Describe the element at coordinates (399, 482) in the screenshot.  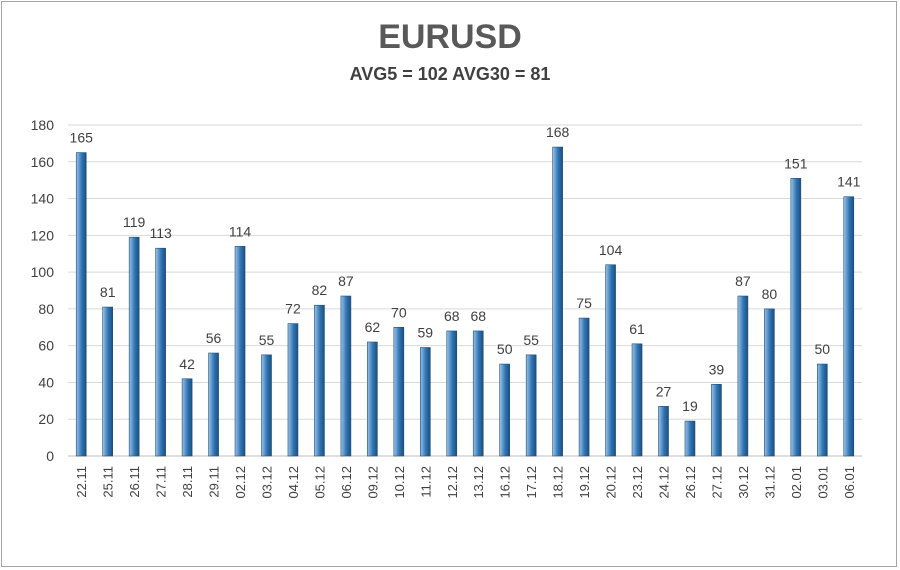
I see `x-tick-label: 10.12` at that location.